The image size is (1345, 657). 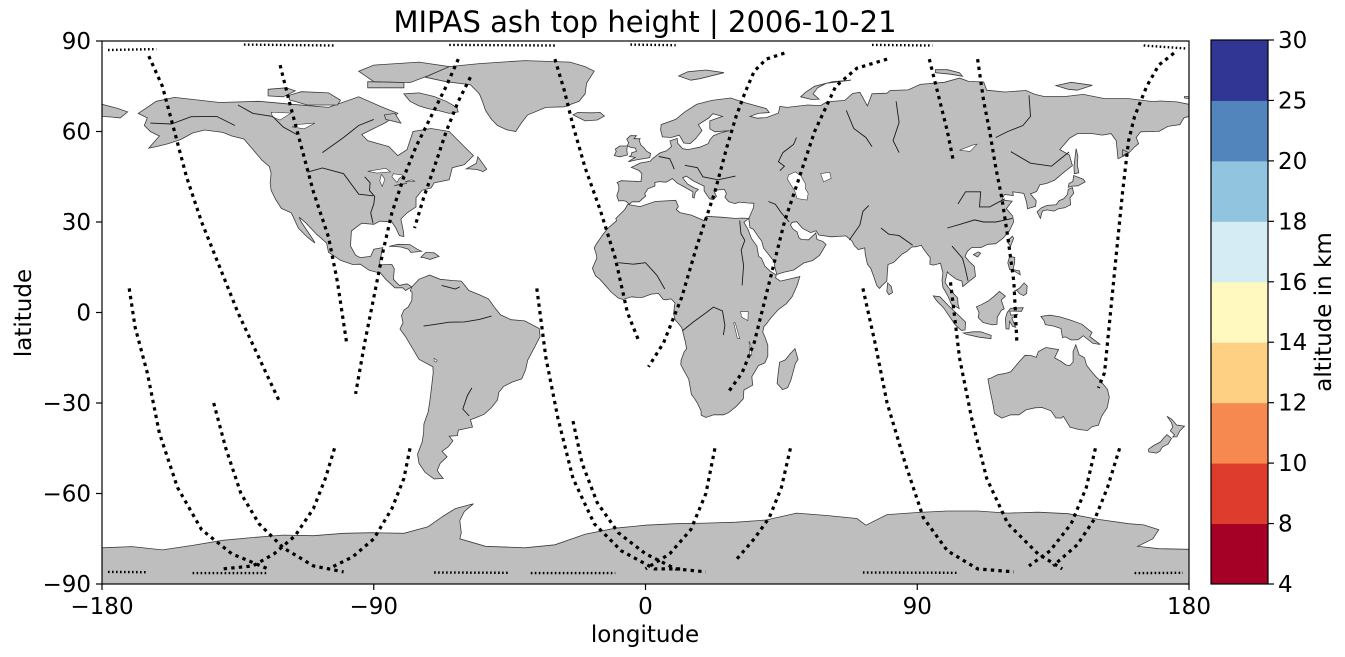 What do you see at coordinates (115, 111) in the screenshot?
I see `land-chukotka-west-tip` at bounding box center [115, 111].